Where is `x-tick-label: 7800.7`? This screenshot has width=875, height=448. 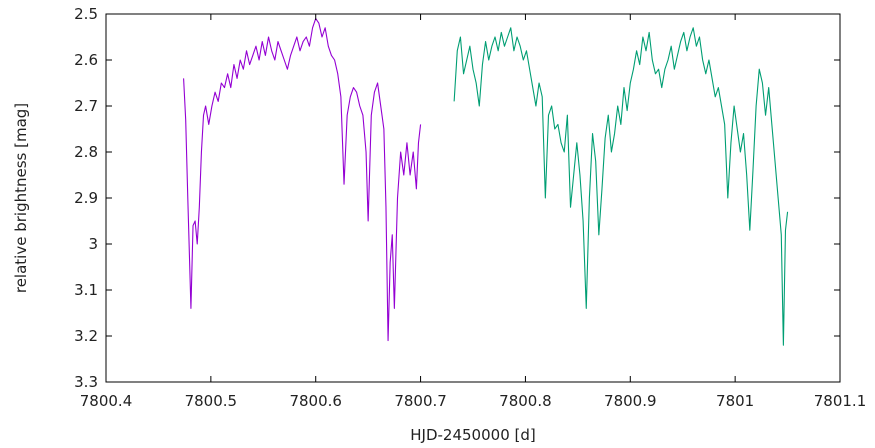 x-tick-label: 7800.7 is located at coordinates (420, 401).